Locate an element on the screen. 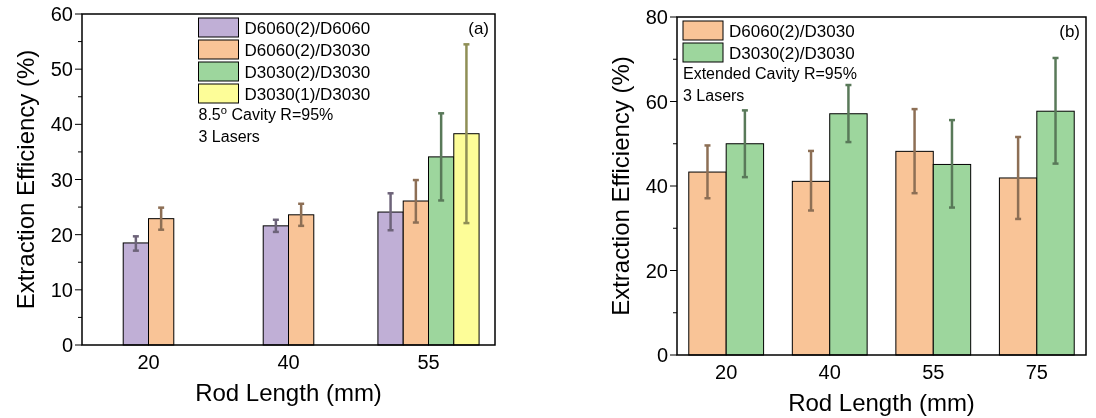 The width and height of the screenshot is (1096, 418). annotation: Extended Cavity R=95% is located at coordinates (770, 73).